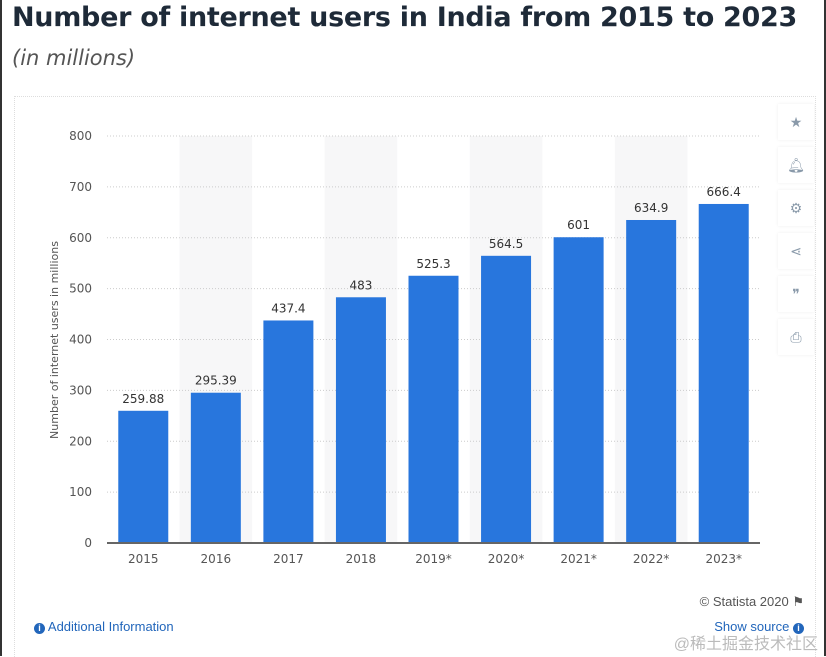  I want to click on data-label: 259.88, so click(143, 399).